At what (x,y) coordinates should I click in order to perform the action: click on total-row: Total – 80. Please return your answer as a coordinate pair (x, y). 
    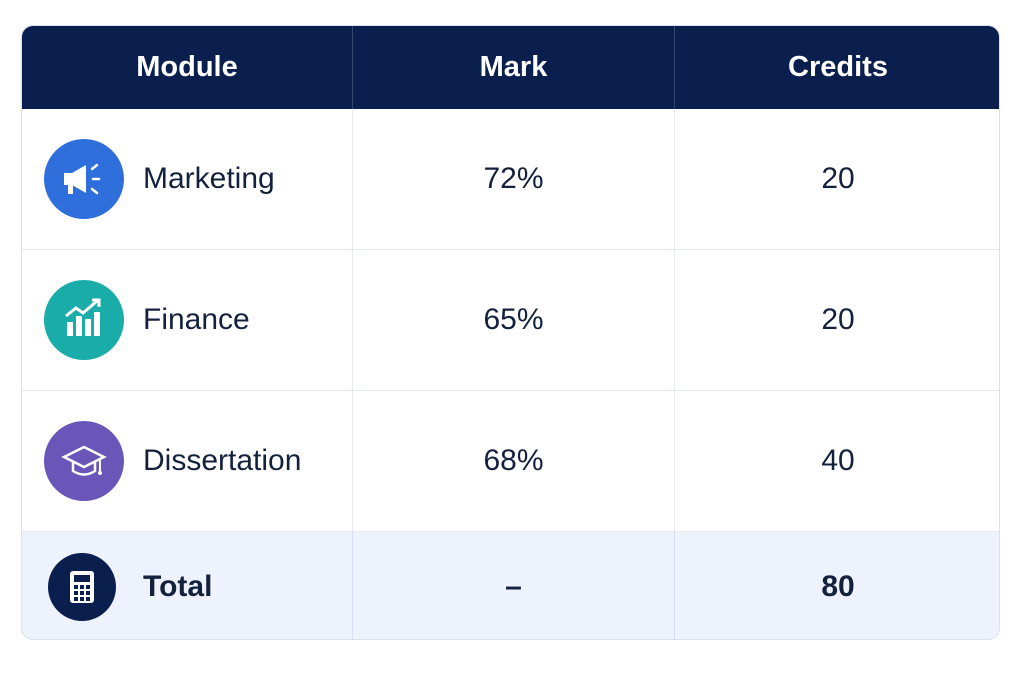
    Looking at the image, I should click on (510, 585).